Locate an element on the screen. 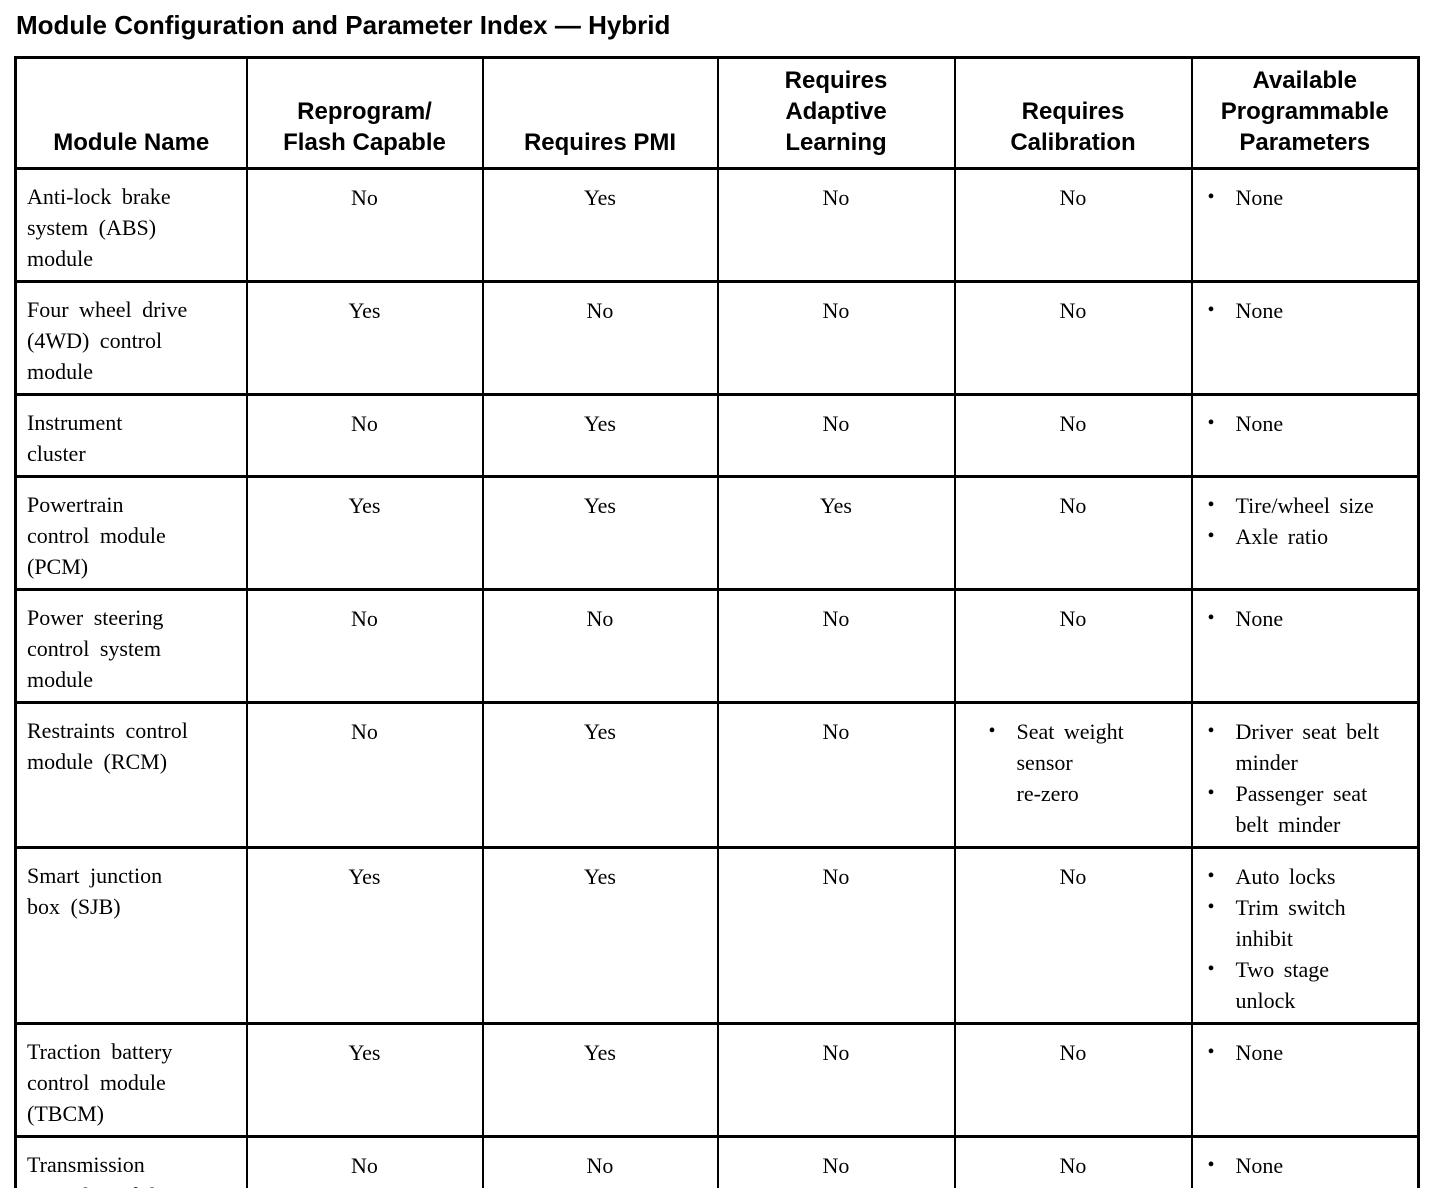 Image resolution: width=1456 pixels, height=1188 pixels. cell-module-name: Powertrain control module (PCM) is located at coordinates (131, 533).